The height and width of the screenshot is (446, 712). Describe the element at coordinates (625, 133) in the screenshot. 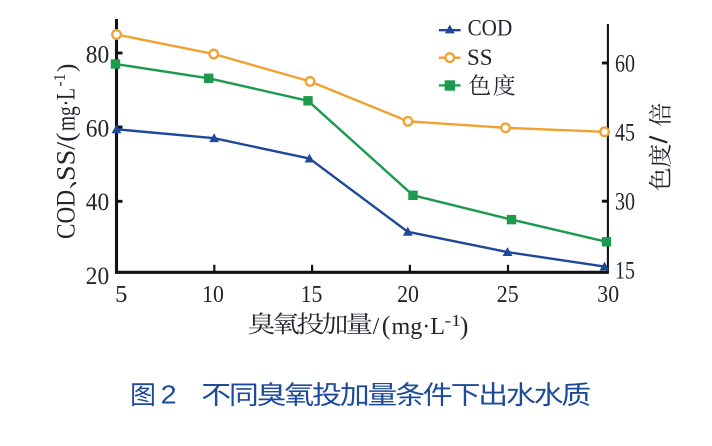

I see `svg-text: 45` at that location.